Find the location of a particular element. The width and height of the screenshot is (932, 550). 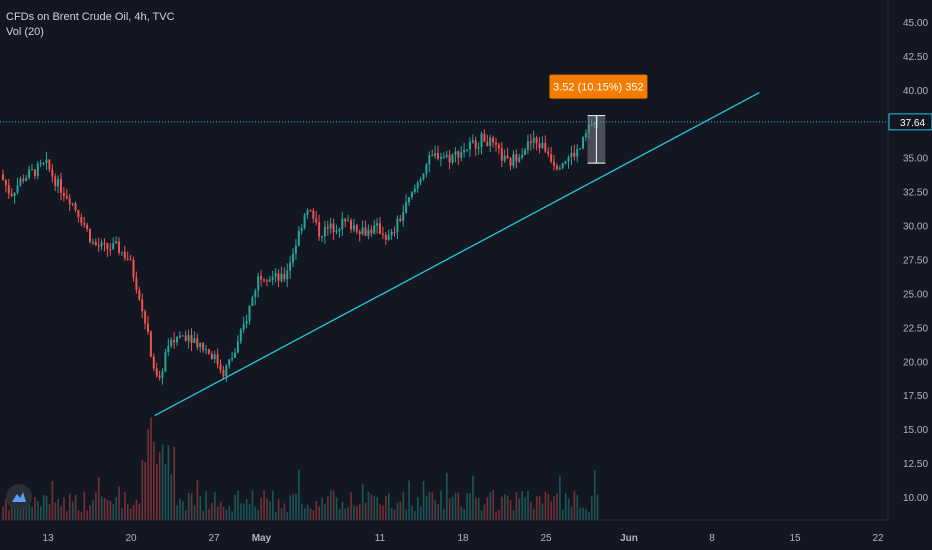

time-axis-tick: 8 is located at coordinates (712, 538).